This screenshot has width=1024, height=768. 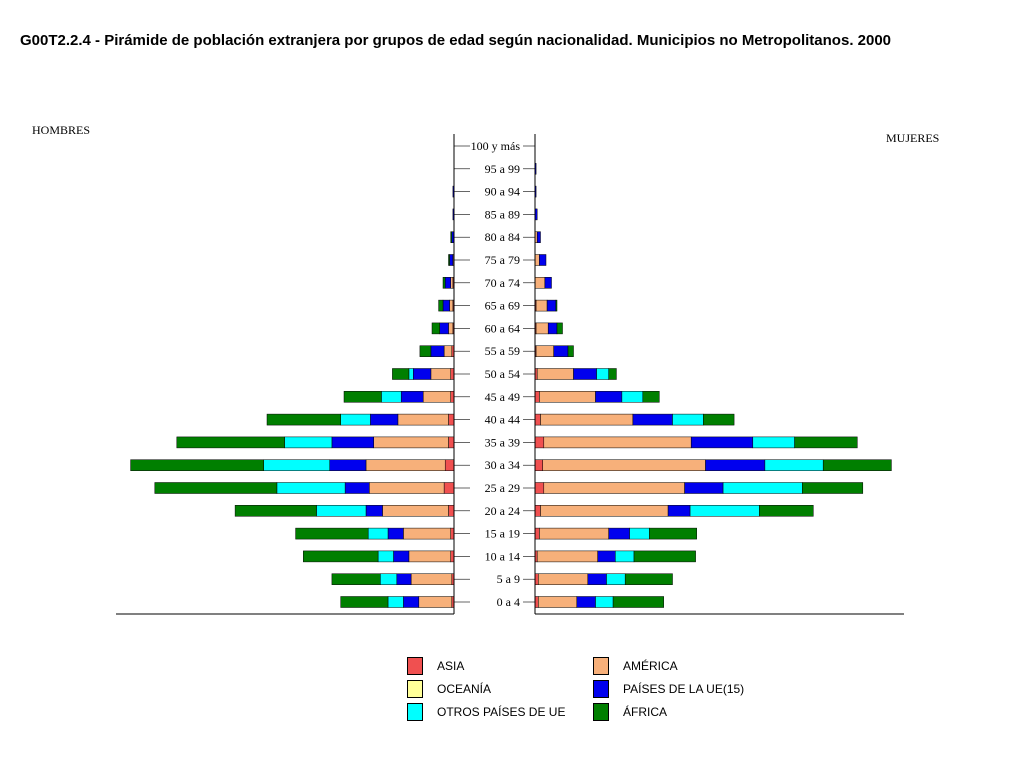 What do you see at coordinates (496, 146) in the screenshot?
I see `age-label-20: 100 y más` at bounding box center [496, 146].